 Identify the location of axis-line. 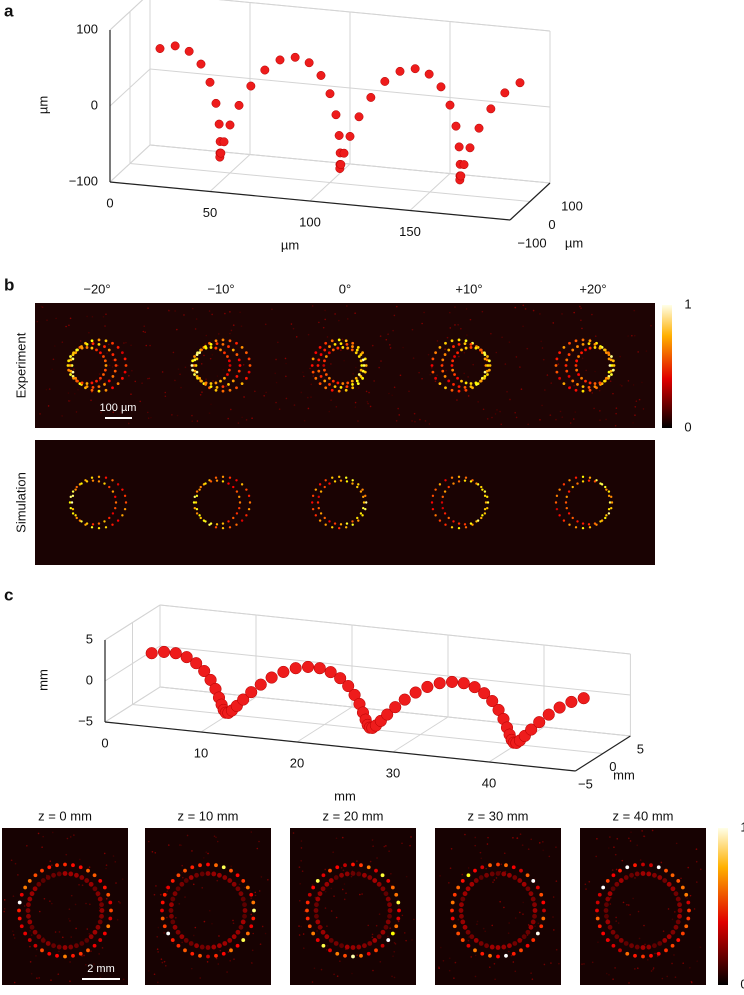
(530, 201).